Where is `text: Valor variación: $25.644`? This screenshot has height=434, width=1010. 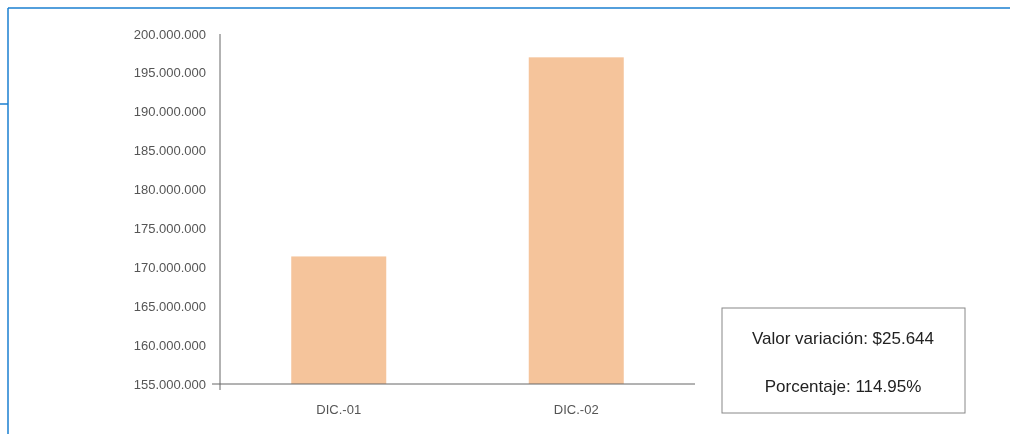
text: Valor variación: $25.644 is located at coordinates (843, 338).